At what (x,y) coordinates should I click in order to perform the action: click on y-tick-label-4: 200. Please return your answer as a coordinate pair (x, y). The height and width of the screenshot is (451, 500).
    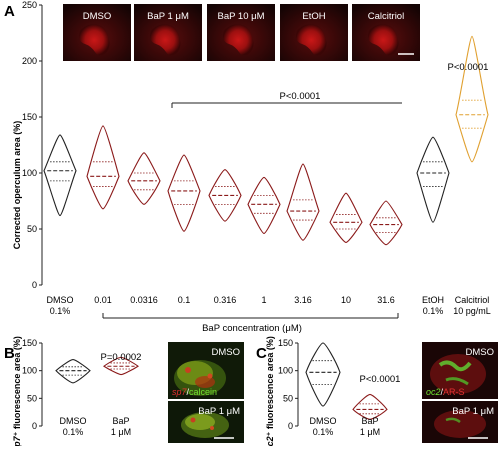
    Looking at the image, I should click on (29, 61).